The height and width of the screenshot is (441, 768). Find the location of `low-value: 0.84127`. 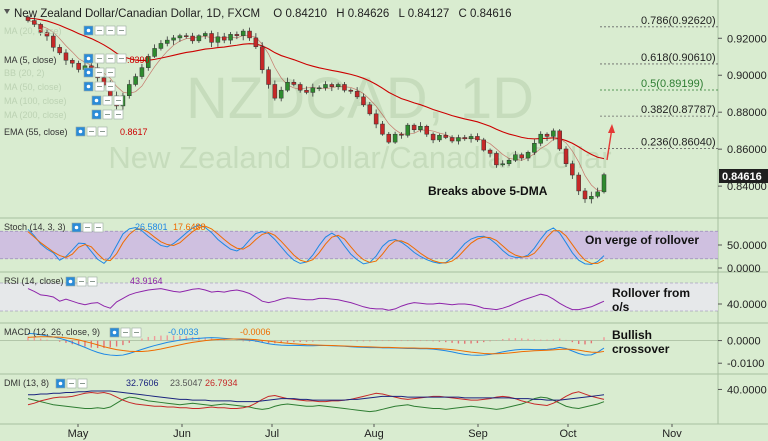

low-value: 0.84127 is located at coordinates (429, 14).